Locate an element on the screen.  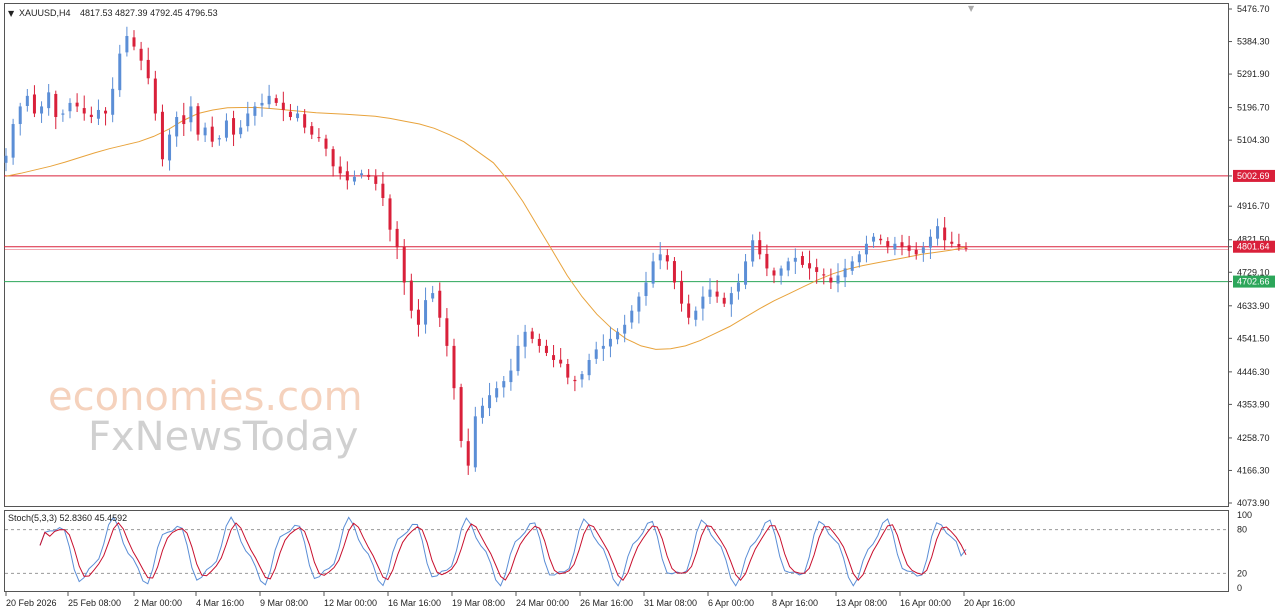
y-tick-label: 4916.70 is located at coordinates (1253, 206).